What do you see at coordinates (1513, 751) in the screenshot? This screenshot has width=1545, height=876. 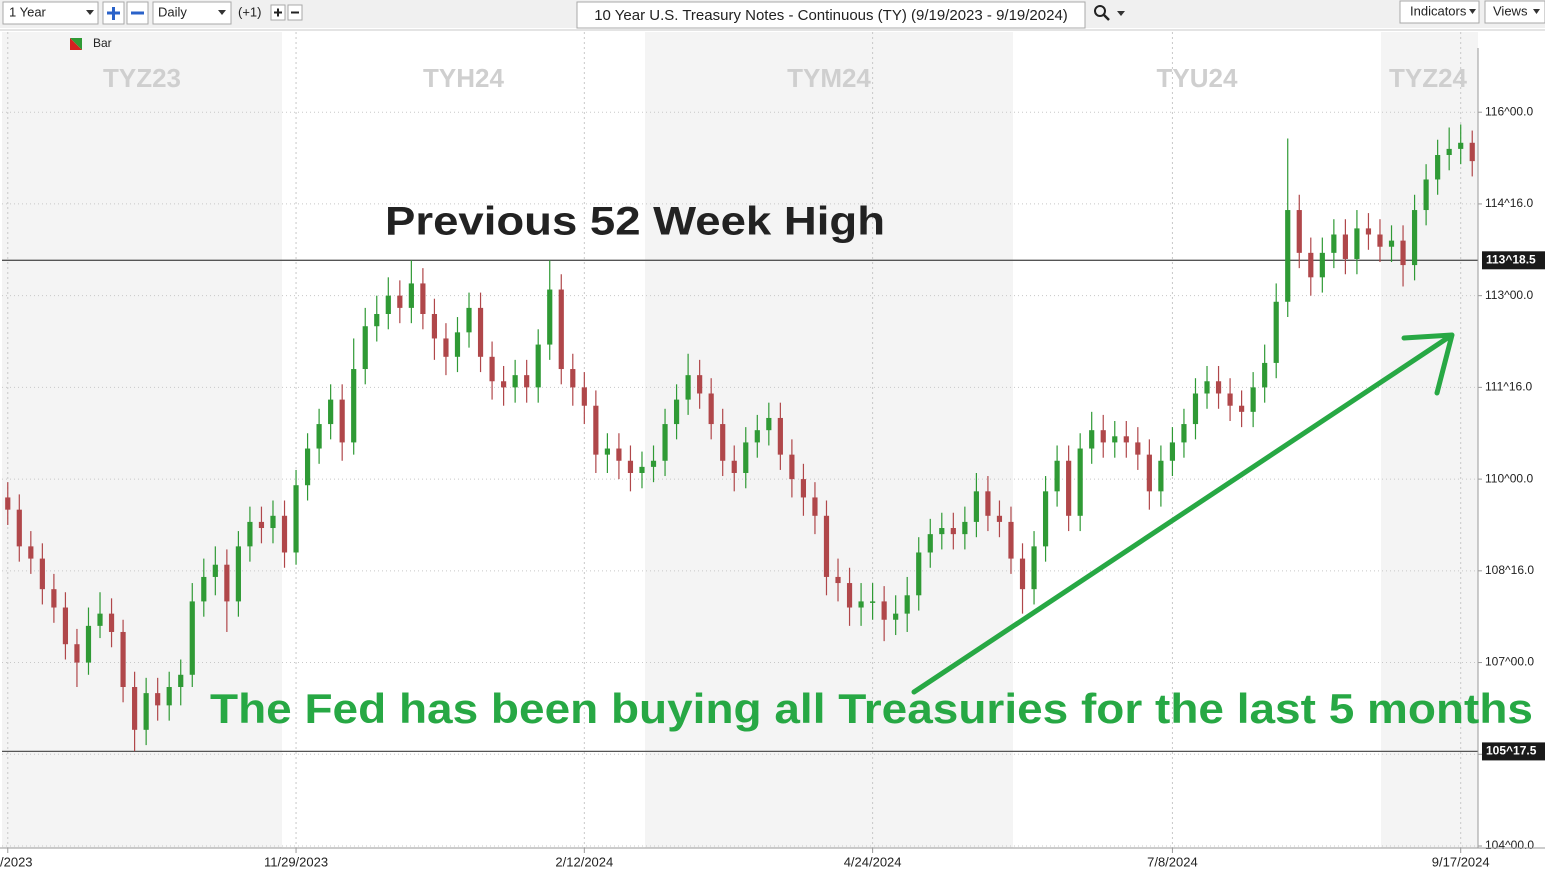 I see `reference-label-box` at bounding box center [1513, 751].